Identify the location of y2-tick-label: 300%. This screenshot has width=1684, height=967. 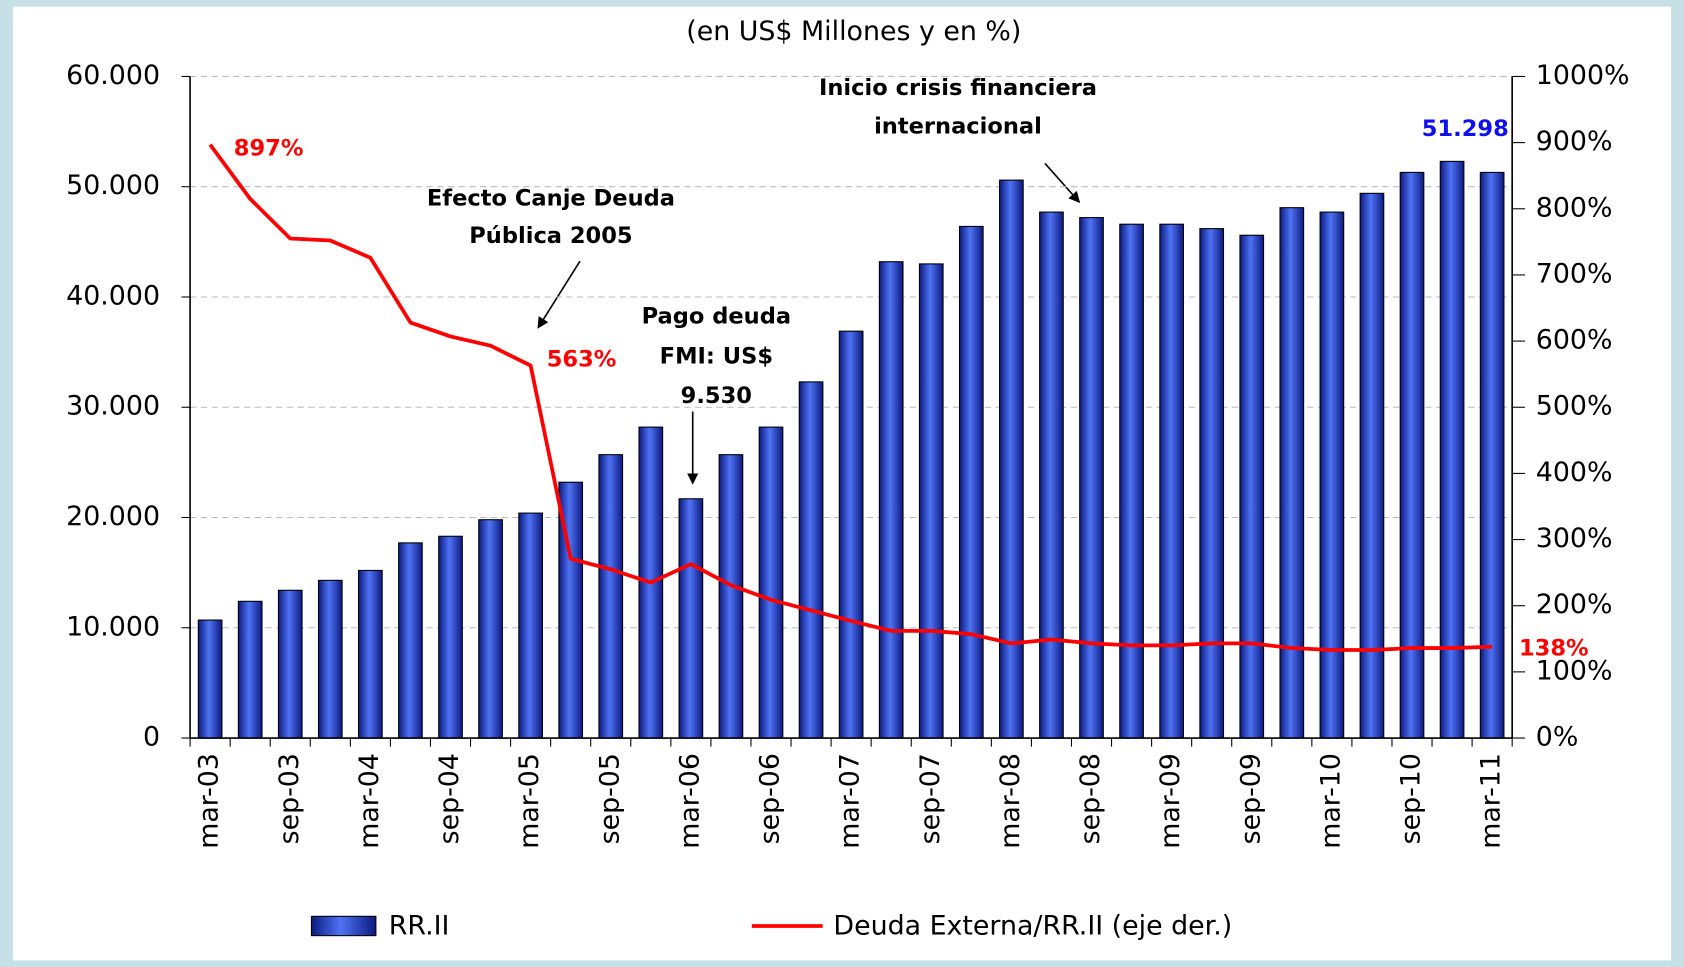
(1574, 538).